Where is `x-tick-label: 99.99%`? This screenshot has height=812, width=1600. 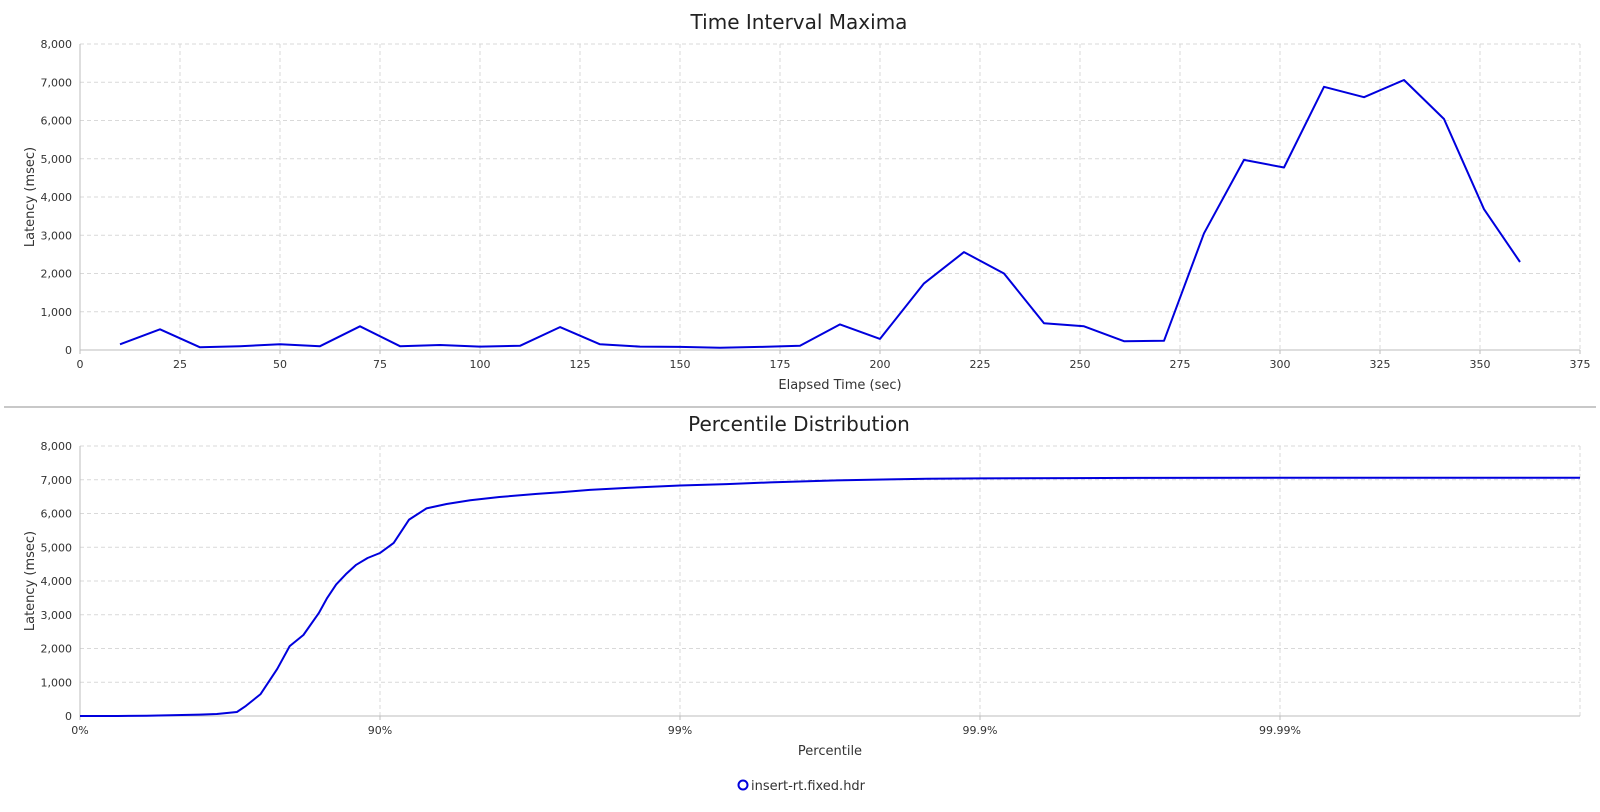 x-tick-label: 99.99% is located at coordinates (1280, 730).